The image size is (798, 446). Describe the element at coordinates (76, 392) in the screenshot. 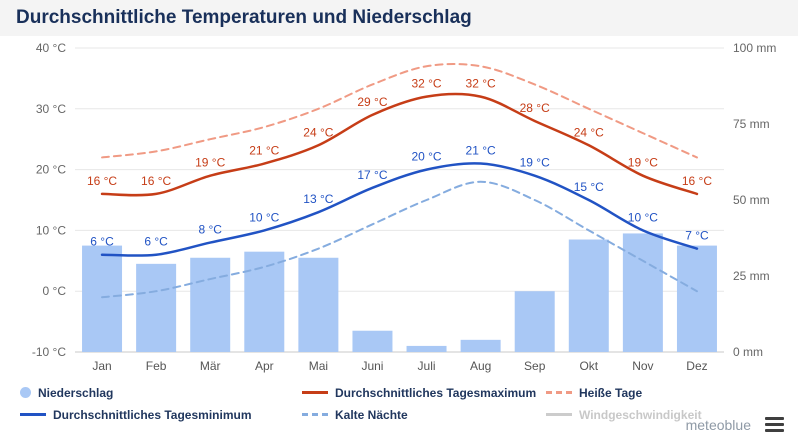

I see `legend-label: Niederschlag` at that location.